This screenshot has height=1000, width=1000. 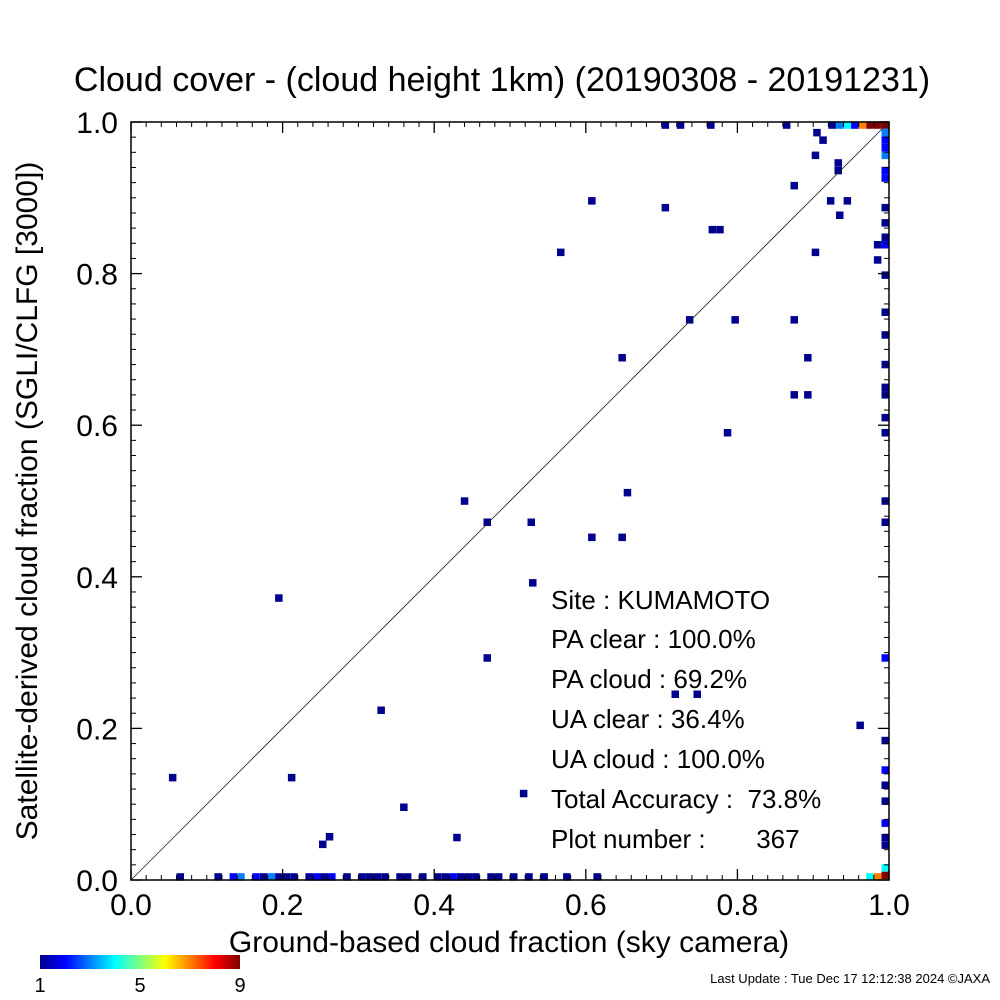 I want to click on stat-site: Site : KUMAMOTO, so click(x=660, y=600).